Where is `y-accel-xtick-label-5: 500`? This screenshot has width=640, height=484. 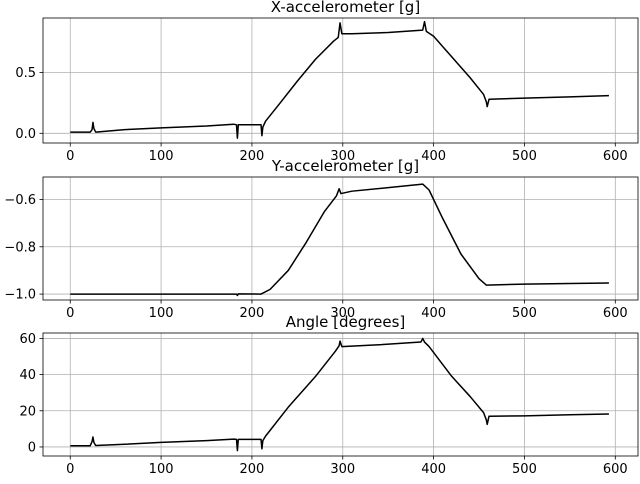 y-accel-xtick-label-5: 500 is located at coordinates (524, 313).